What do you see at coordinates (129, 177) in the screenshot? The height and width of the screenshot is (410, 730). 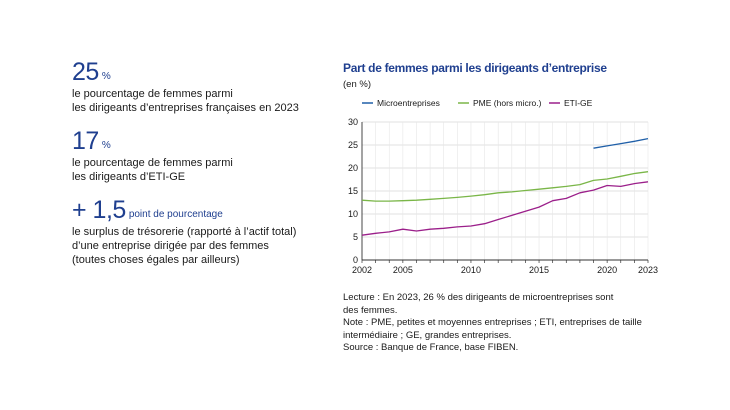 I see `kpi-description-line: les dirigeants d’ETI-GE` at bounding box center [129, 177].